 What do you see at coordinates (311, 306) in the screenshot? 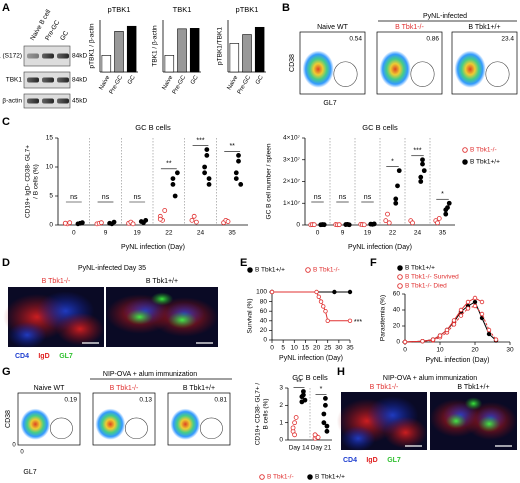
I see `series-line` at bounding box center [311, 306].